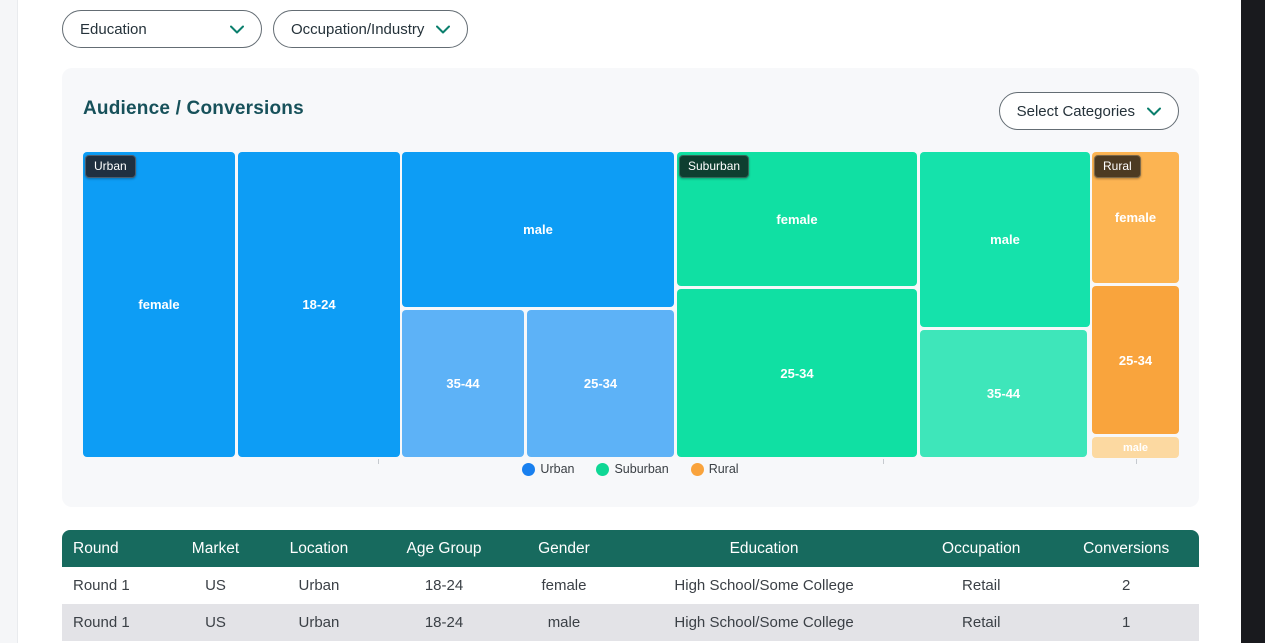  I want to click on occupation-filter-dropdown: Occupation/Industry, so click(371, 29).